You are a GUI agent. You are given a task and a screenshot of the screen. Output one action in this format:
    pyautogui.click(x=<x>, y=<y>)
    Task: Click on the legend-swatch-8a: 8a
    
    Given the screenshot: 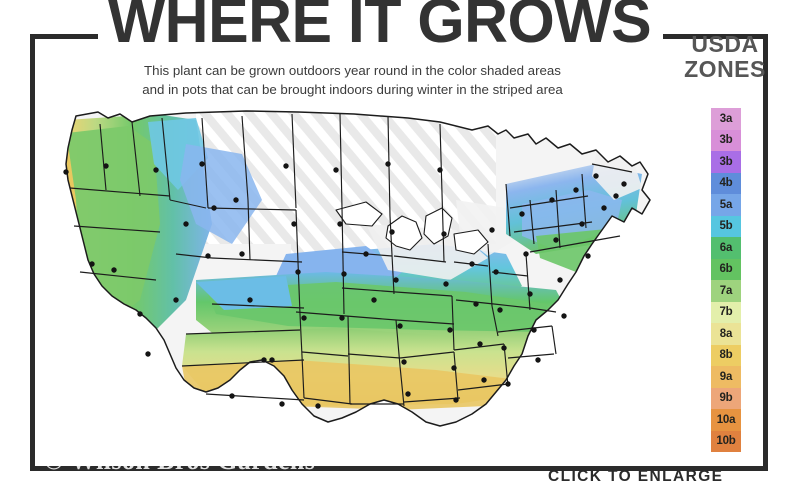 What is the action you would take?
    pyautogui.click(x=726, y=334)
    